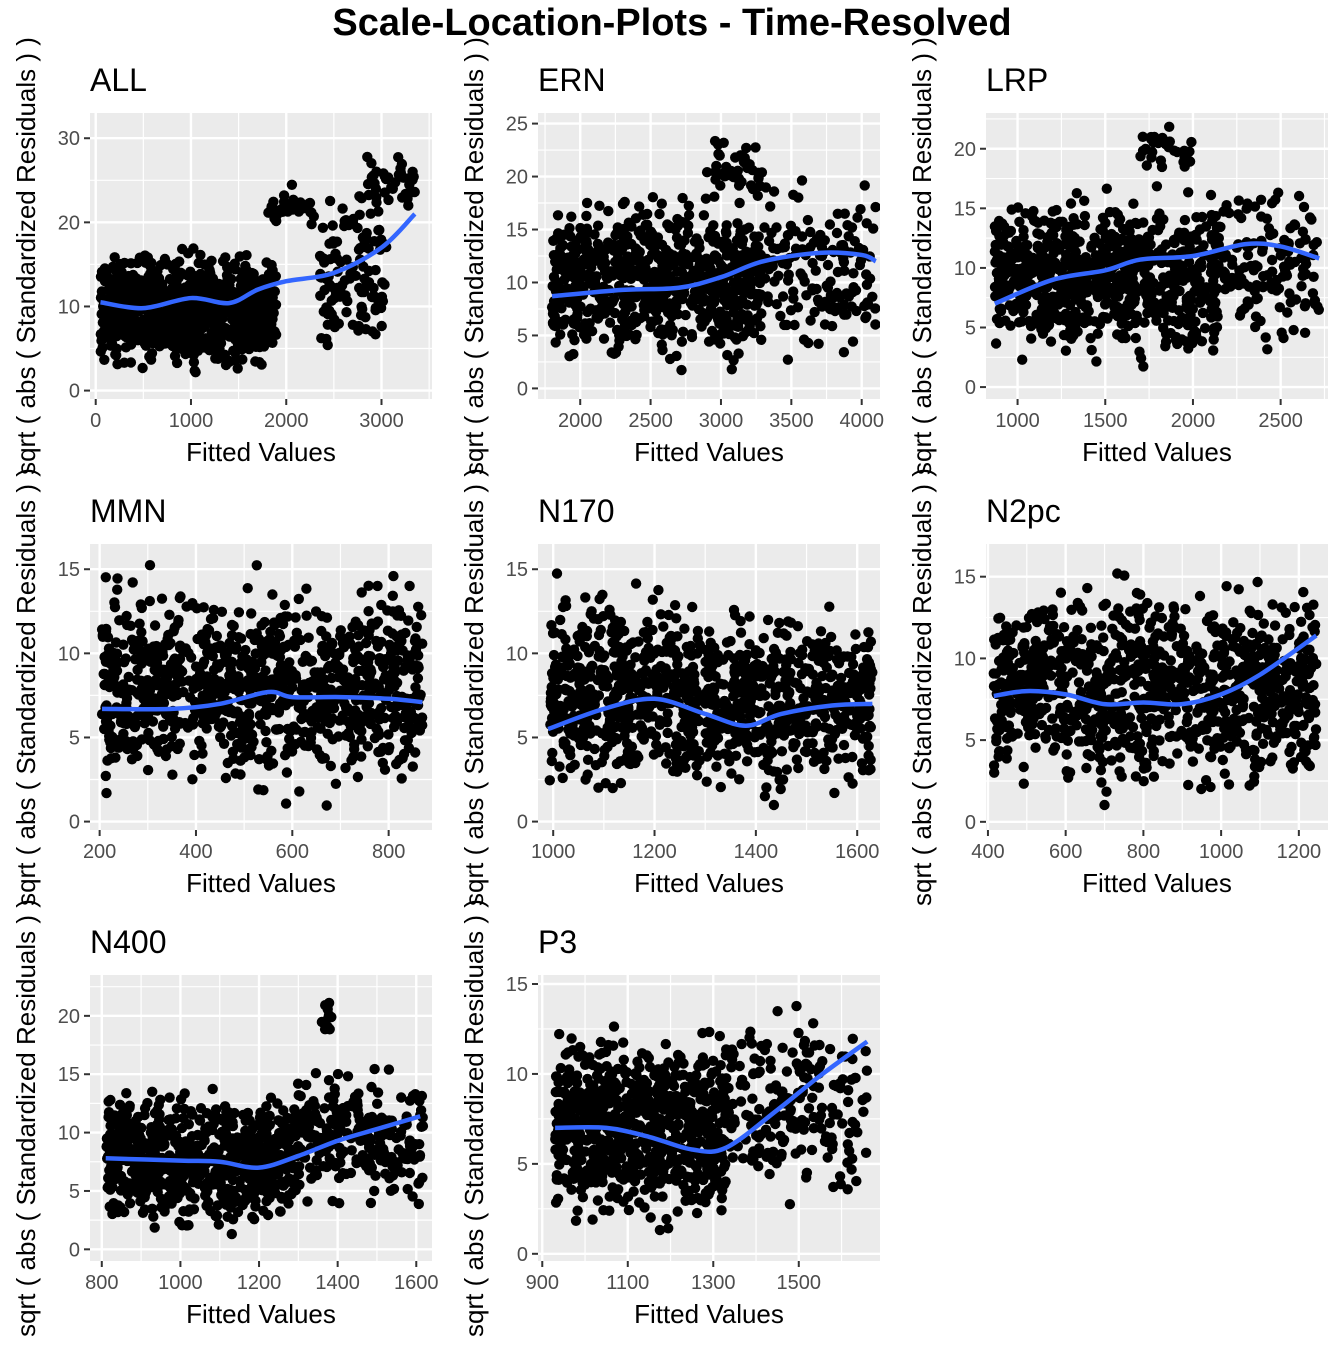 Image resolution: width=1344 pixels, height=1349 pixels. I want to click on y-tick-label: 20, so click(517, 178).